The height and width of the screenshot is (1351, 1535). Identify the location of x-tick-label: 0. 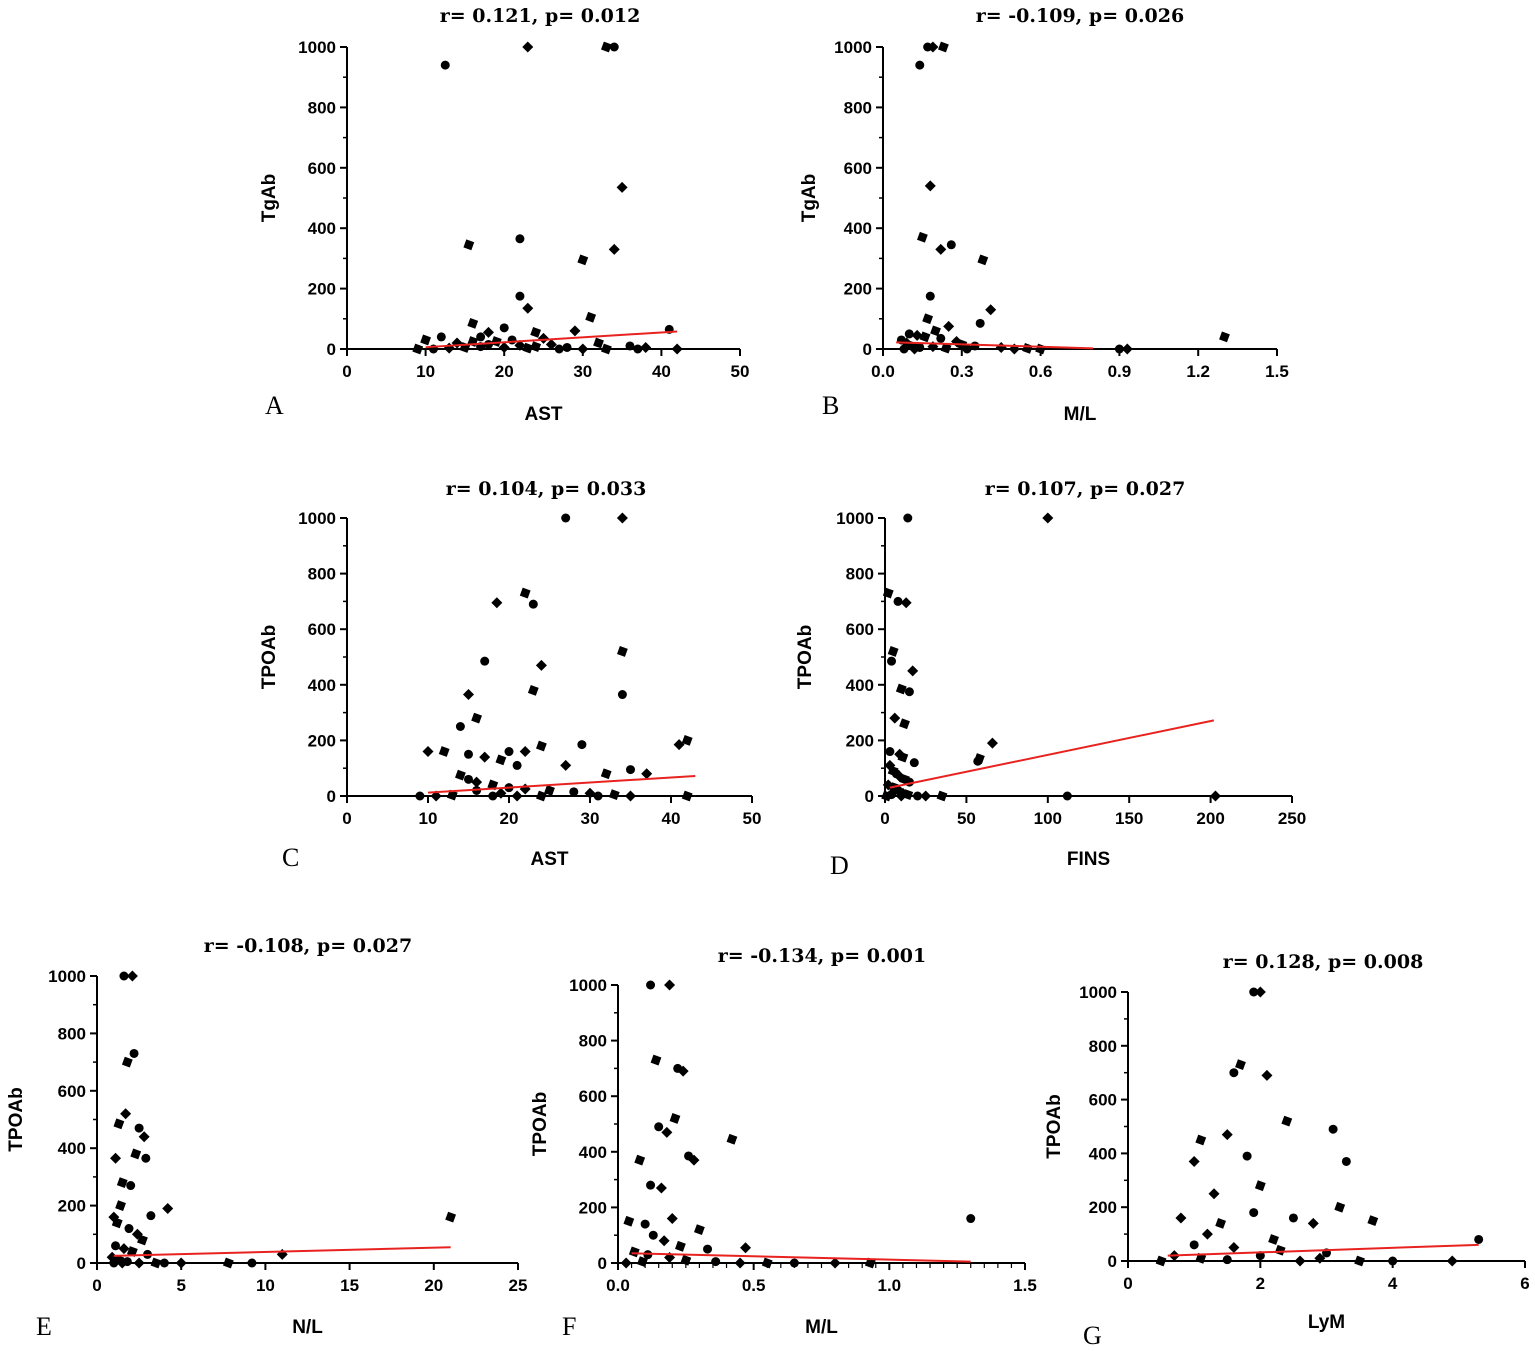
(346, 371).